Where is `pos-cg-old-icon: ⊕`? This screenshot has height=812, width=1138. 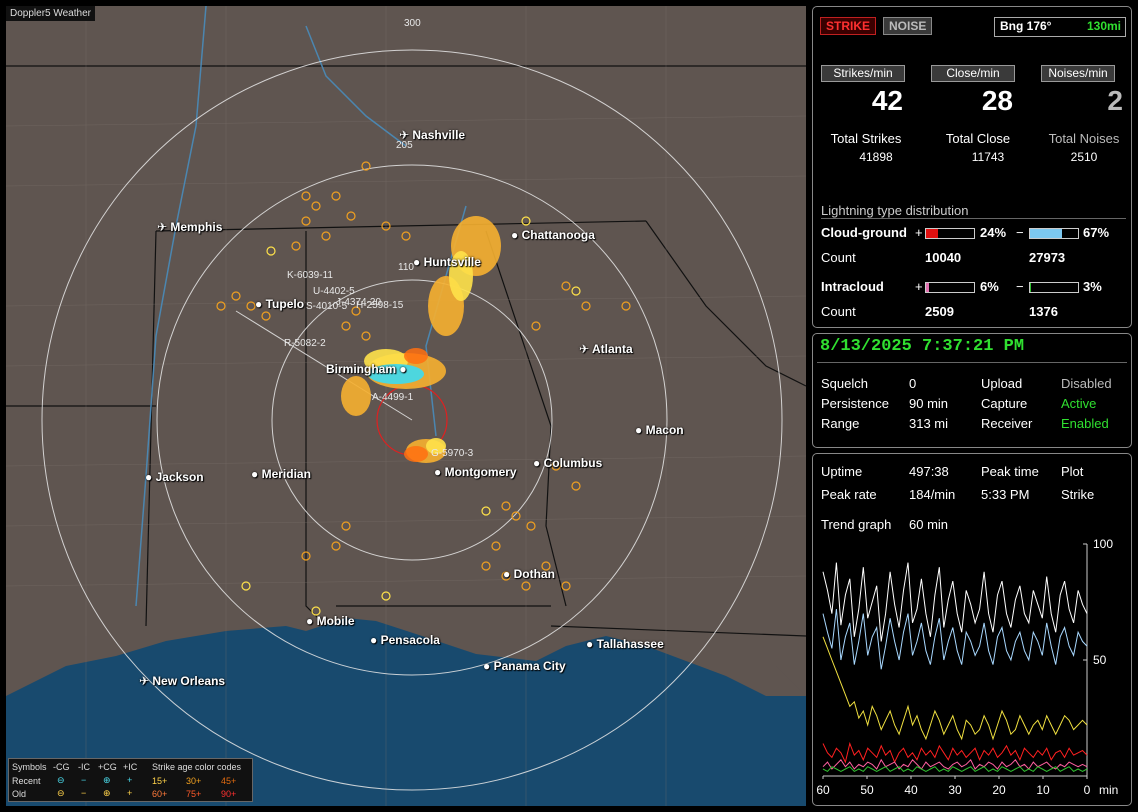 pos-cg-old-icon: ⊕ is located at coordinates (107, 793).